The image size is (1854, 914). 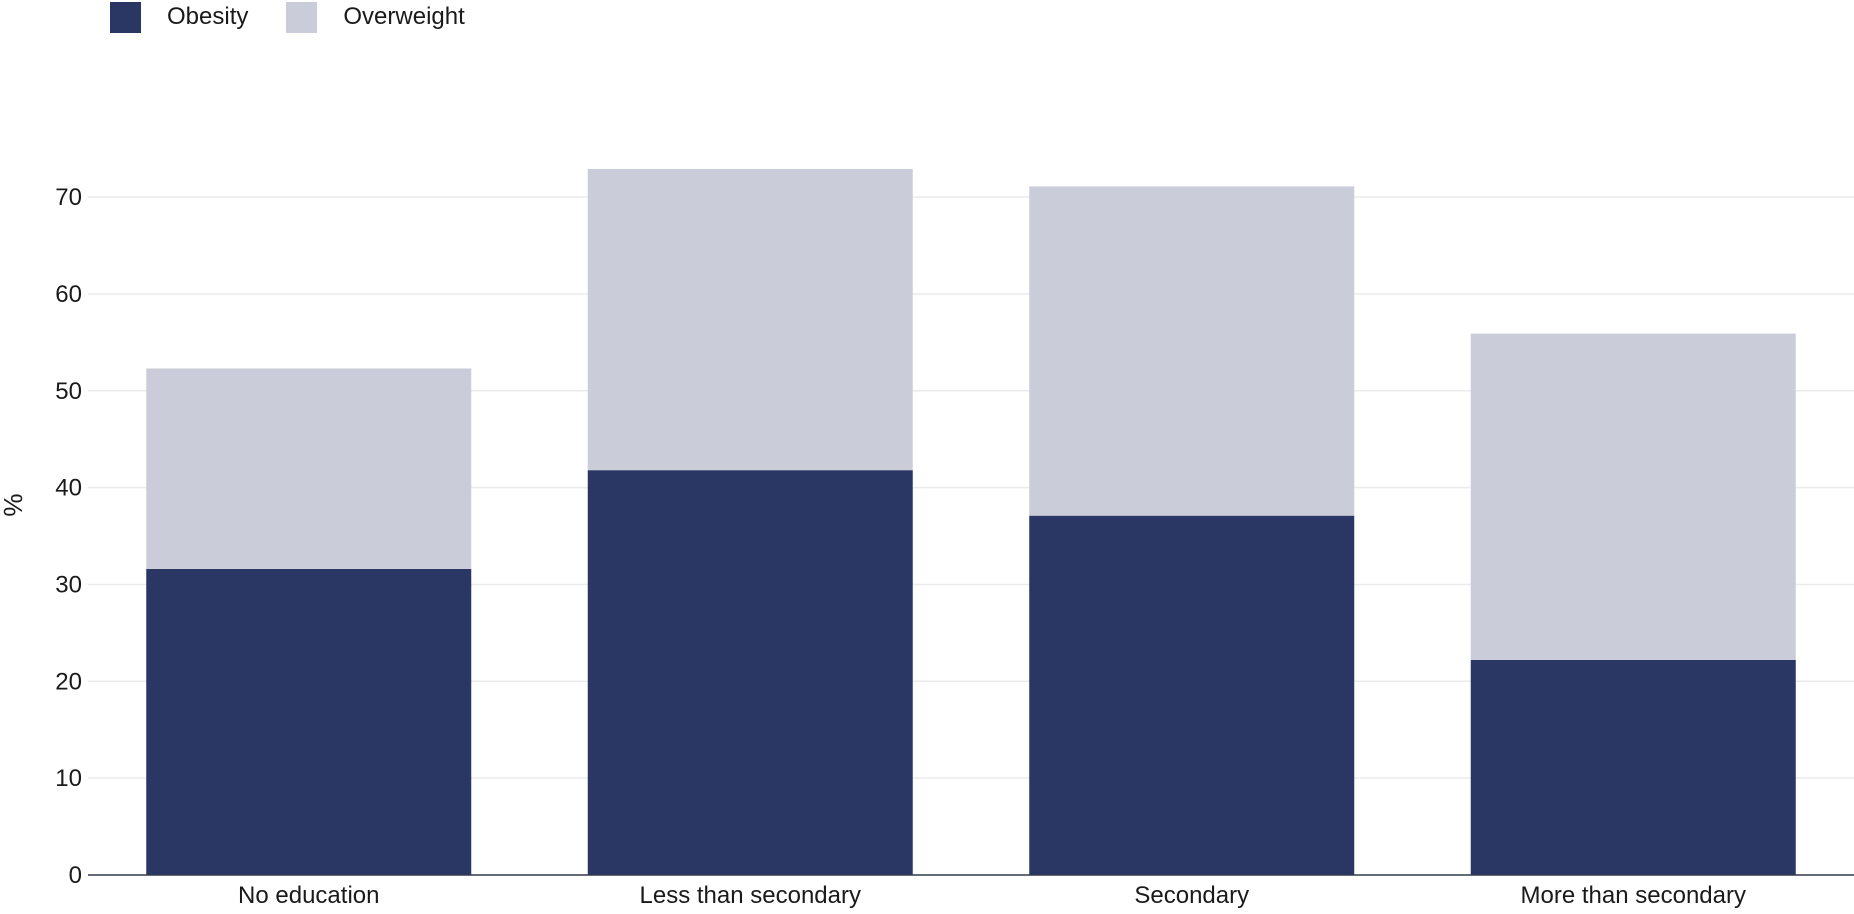 I want to click on y-axis-title: %, so click(x=14, y=504).